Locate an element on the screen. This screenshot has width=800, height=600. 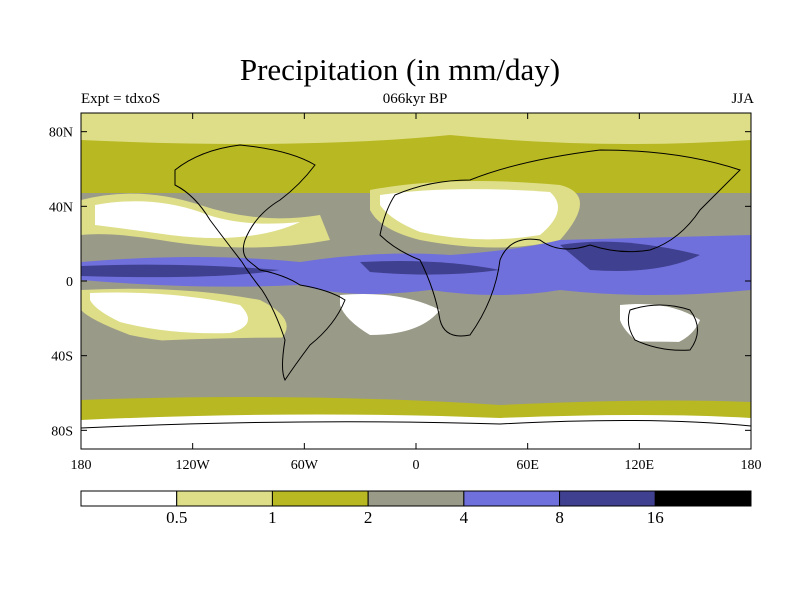
field-sahara is located at coordinates (469, 214).